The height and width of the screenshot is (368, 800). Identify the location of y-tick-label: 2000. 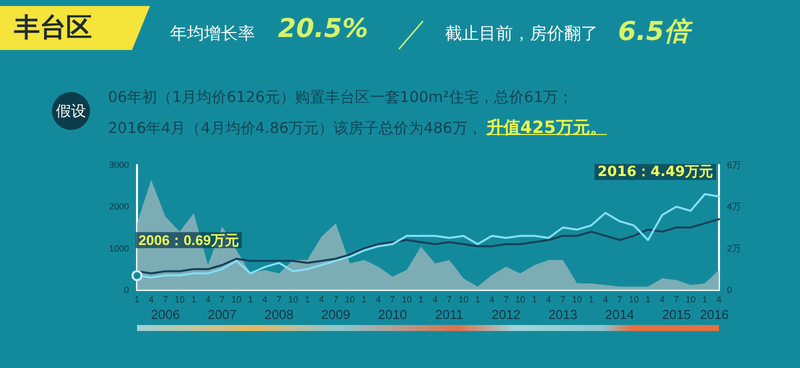
(118, 207).